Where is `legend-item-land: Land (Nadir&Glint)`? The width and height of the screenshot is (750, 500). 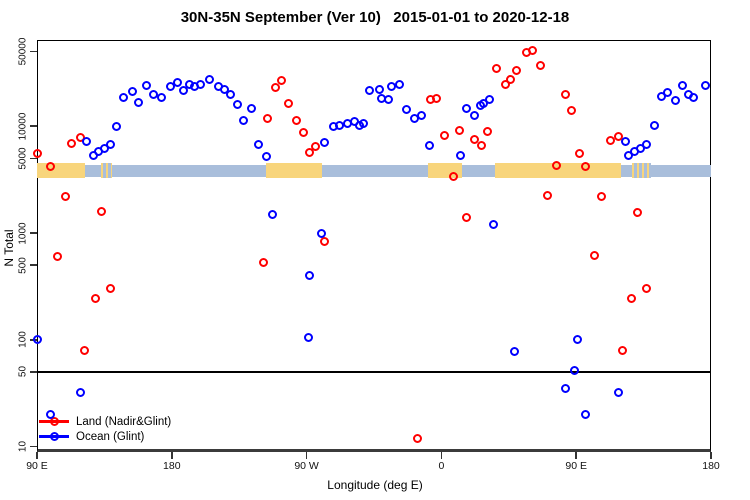
legend-item-land: Land (Nadir&Glint) is located at coordinates (105, 421).